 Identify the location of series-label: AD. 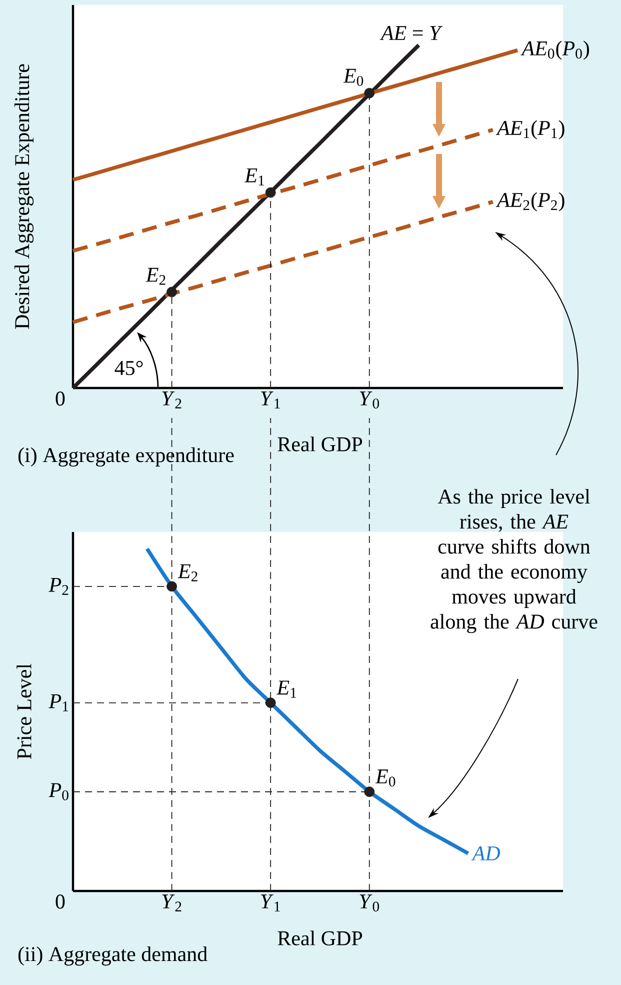
(485, 853).